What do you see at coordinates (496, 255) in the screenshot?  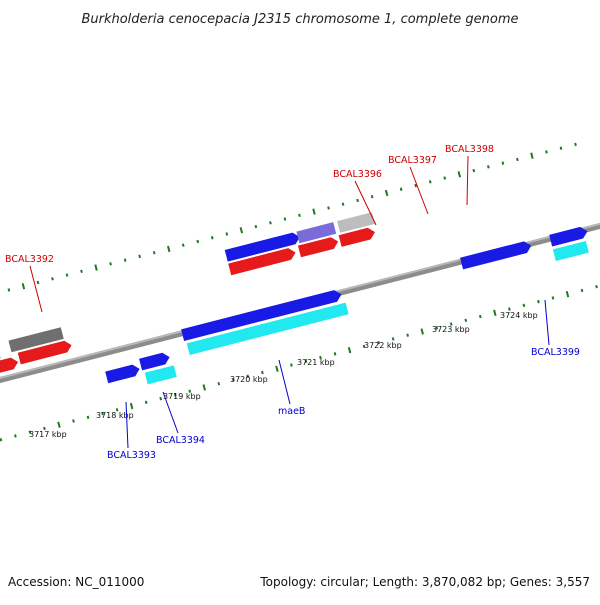 I see `gene-blue-bcal3399` at bounding box center [496, 255].